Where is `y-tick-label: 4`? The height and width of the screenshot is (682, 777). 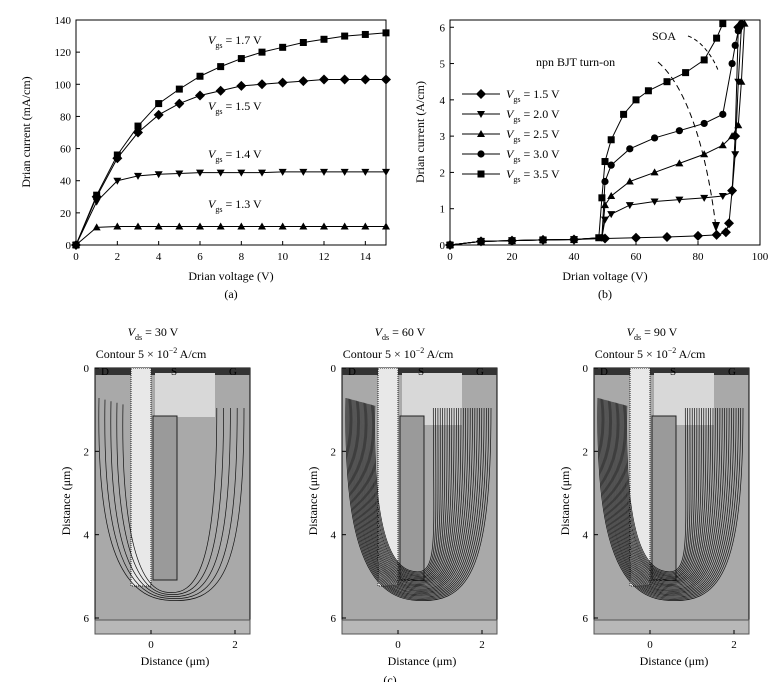 y-tick-label: 4 is located at coordinates (334, 536).